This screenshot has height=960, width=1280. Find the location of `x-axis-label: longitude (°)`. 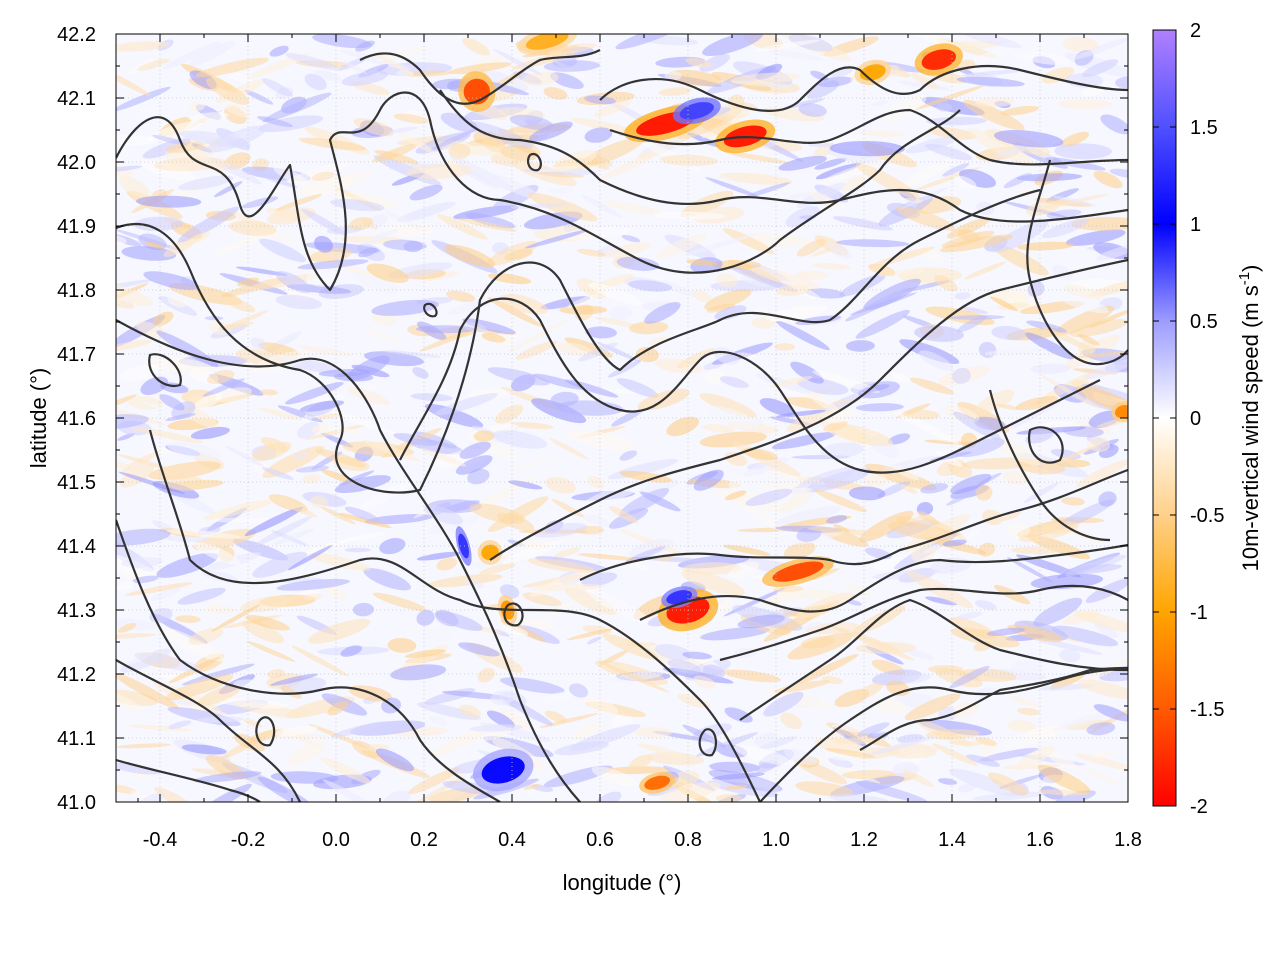

x-axis-label: longitude (°) is located at coordinates (622, 882).